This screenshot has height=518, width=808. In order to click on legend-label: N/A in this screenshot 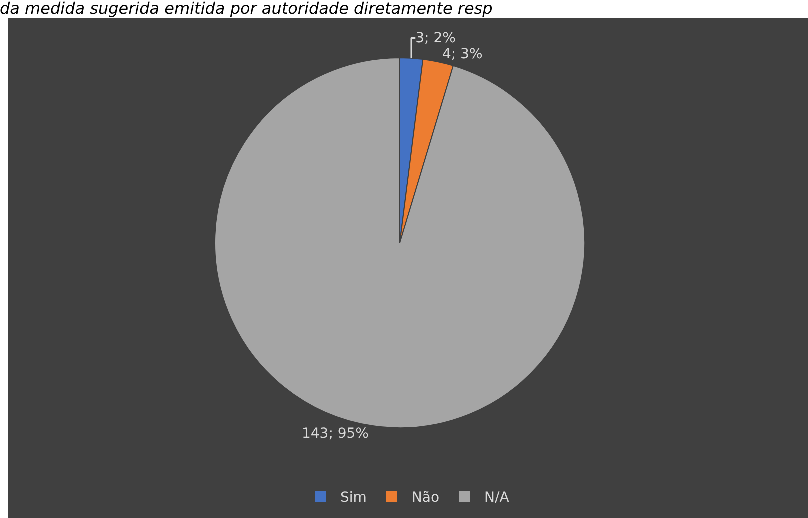, I will do `click(497, 498)`.